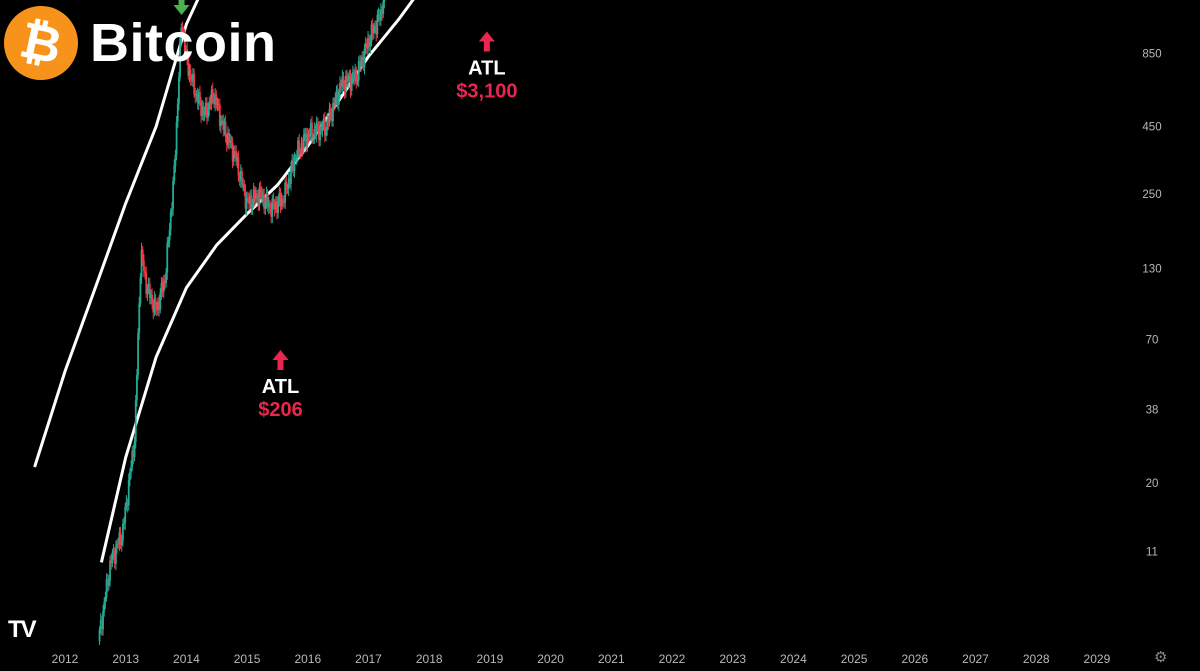  I want to click on atl-annotation: ATL$3,100, so click(486, 66).